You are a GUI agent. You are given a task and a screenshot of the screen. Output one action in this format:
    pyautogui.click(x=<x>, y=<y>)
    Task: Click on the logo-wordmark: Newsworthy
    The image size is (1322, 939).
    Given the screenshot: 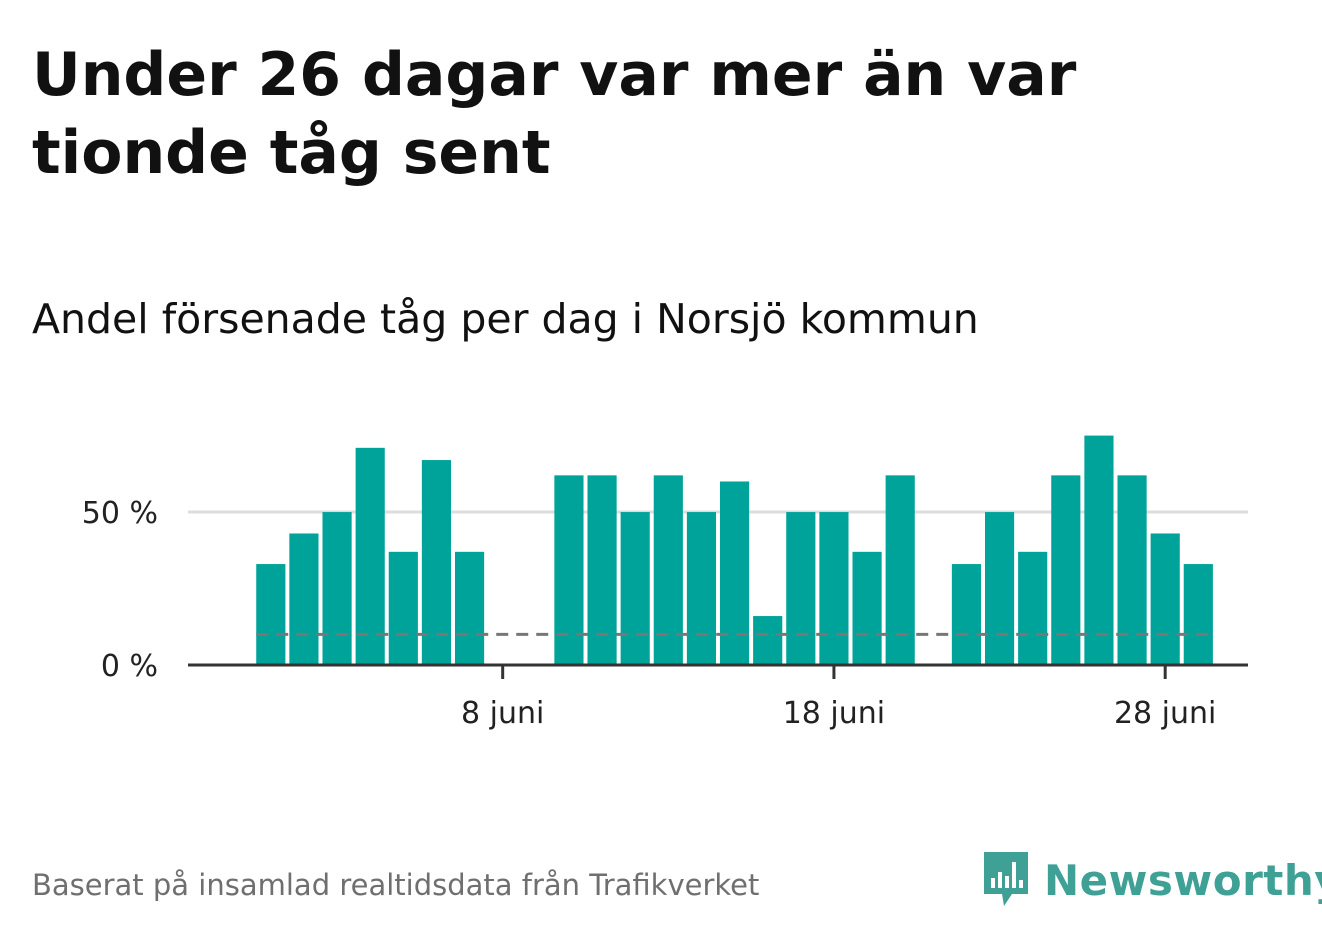 What is the action you would take?
    pyautogui.click(x=1183, y=880)
    